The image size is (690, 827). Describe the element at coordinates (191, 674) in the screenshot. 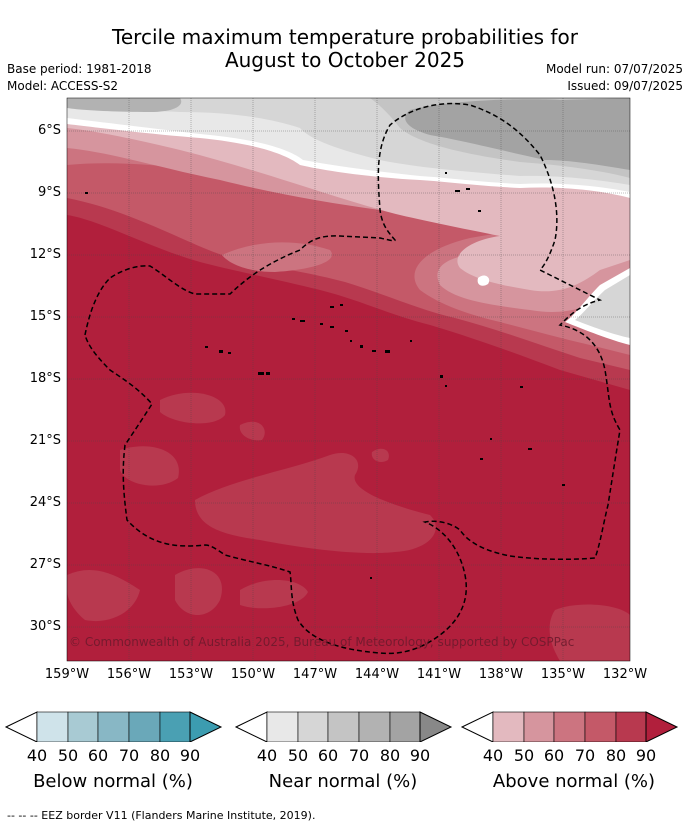

I see `lon-tick-153w: 153°W` at that location.